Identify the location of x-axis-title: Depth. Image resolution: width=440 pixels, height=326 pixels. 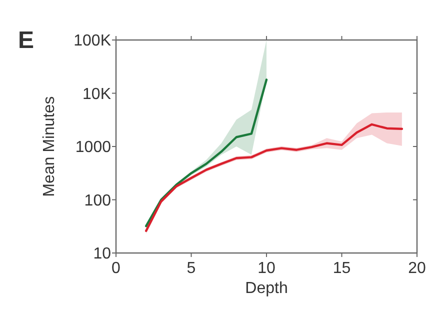
(266, 288).